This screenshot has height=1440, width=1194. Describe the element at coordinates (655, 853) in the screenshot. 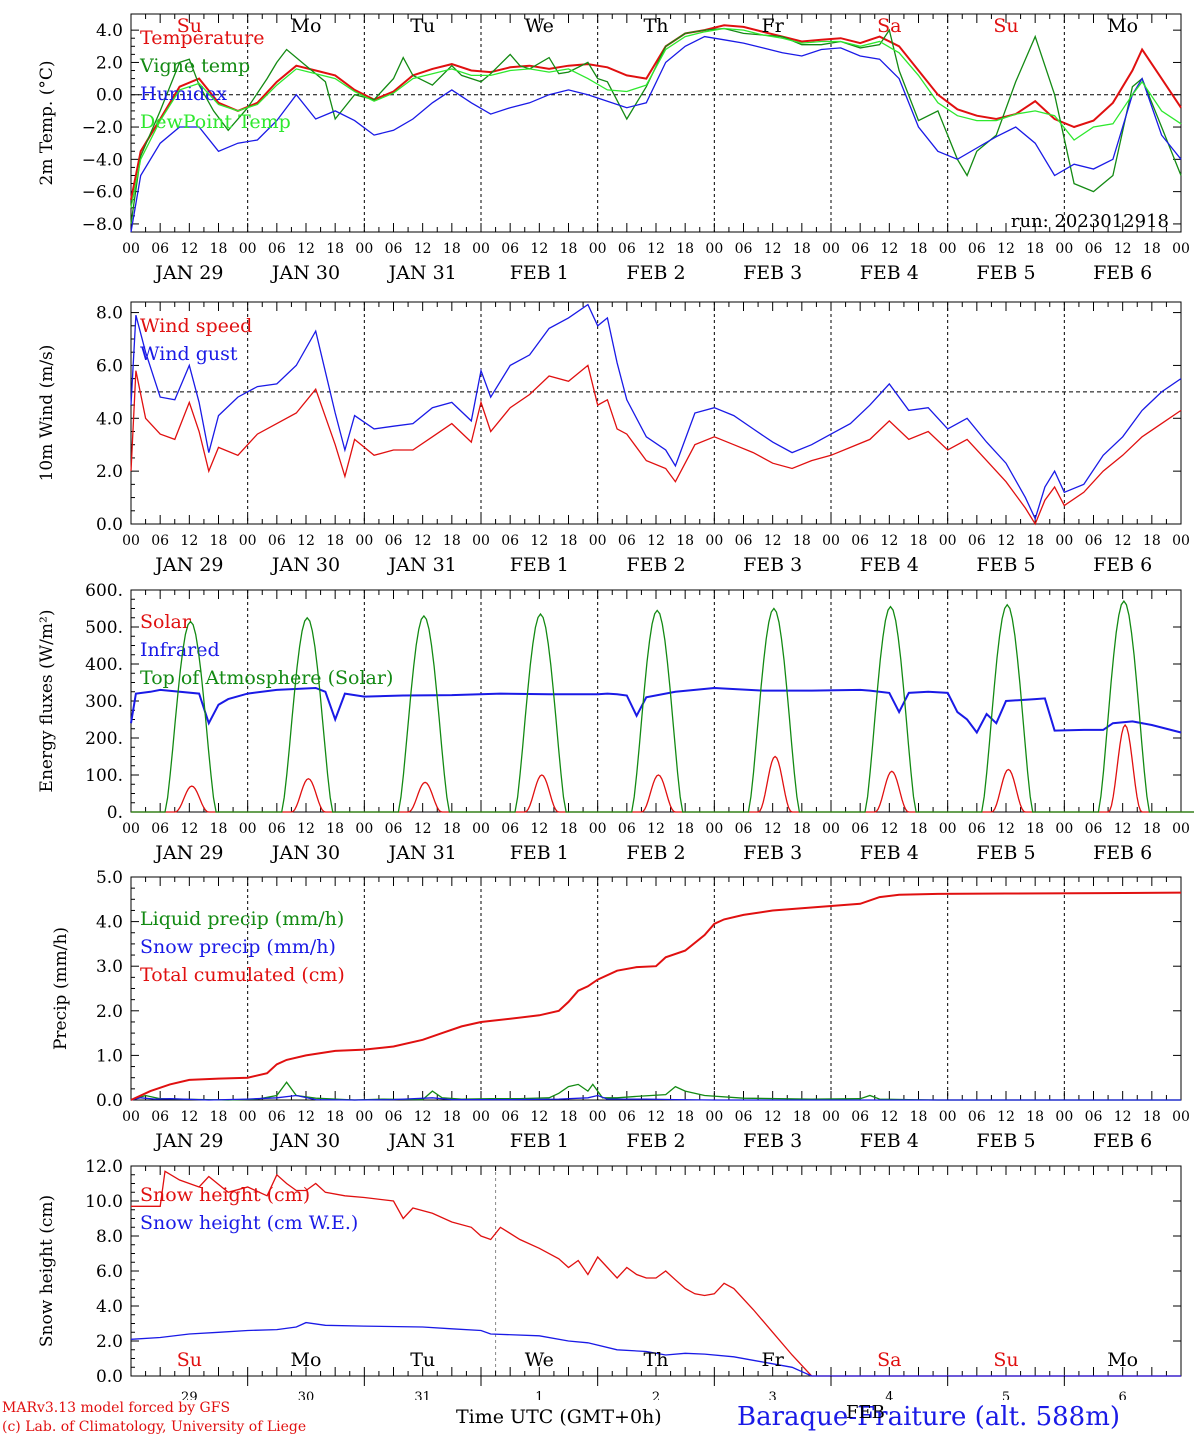

I see `energy-date-label: FEB 2` at that location.